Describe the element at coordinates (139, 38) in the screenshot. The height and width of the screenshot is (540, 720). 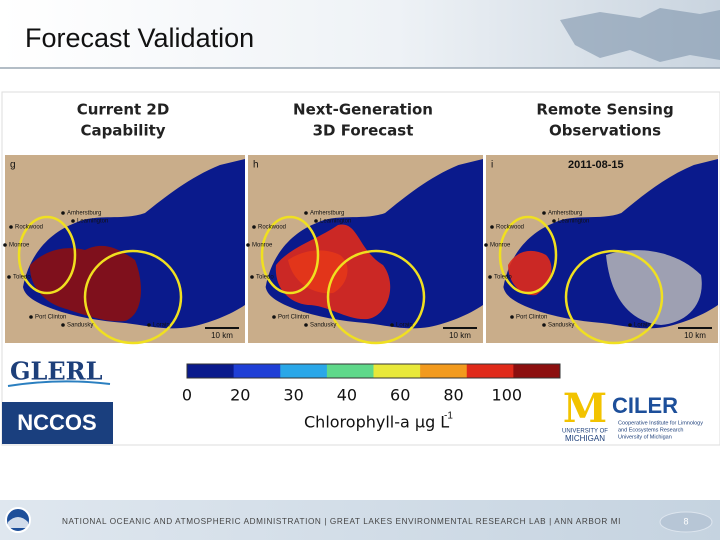
I see `slide-title: Forecast Validation` at that location.